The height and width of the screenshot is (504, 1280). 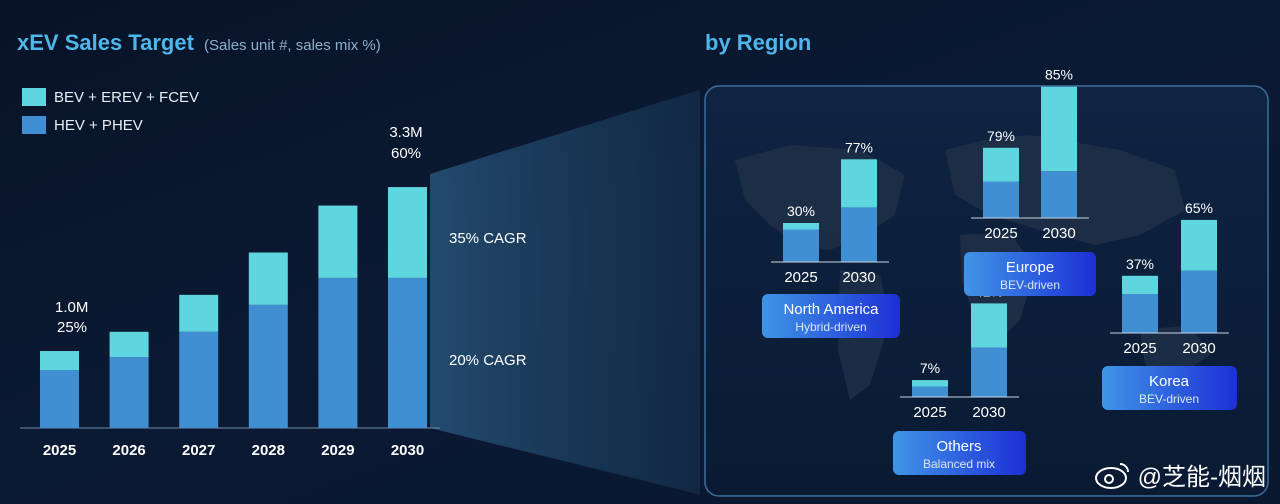 What do you see at coordinates (830, 327) in the screenshot?
I see `tag-north-america-sub: Hybrid-driven` at bounding box center [830, 327].